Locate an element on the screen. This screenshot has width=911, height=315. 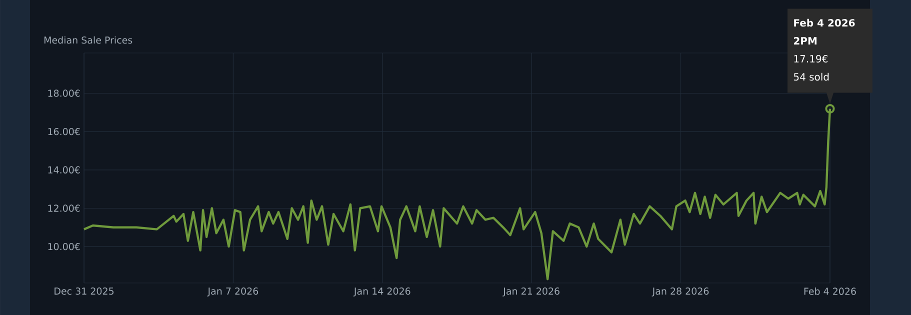
y-tick-label: 14.00€ is located at coordinates (64, 170).